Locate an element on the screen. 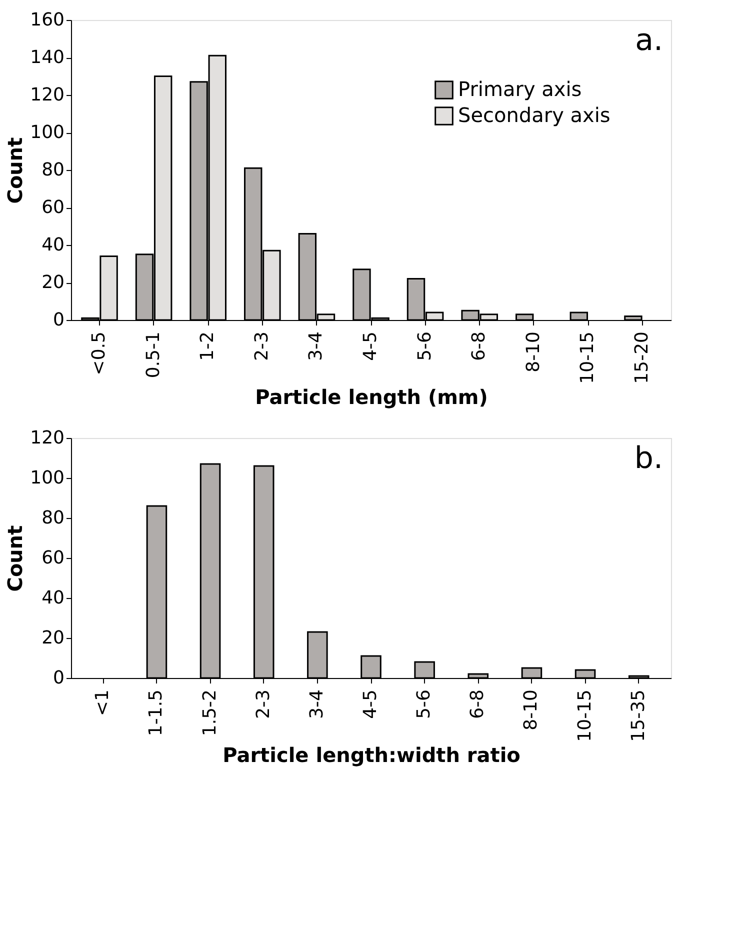 This screenshot has height=931, width=742. x-axis-title: Particle length (mm) is located at coordinates (371, 396).